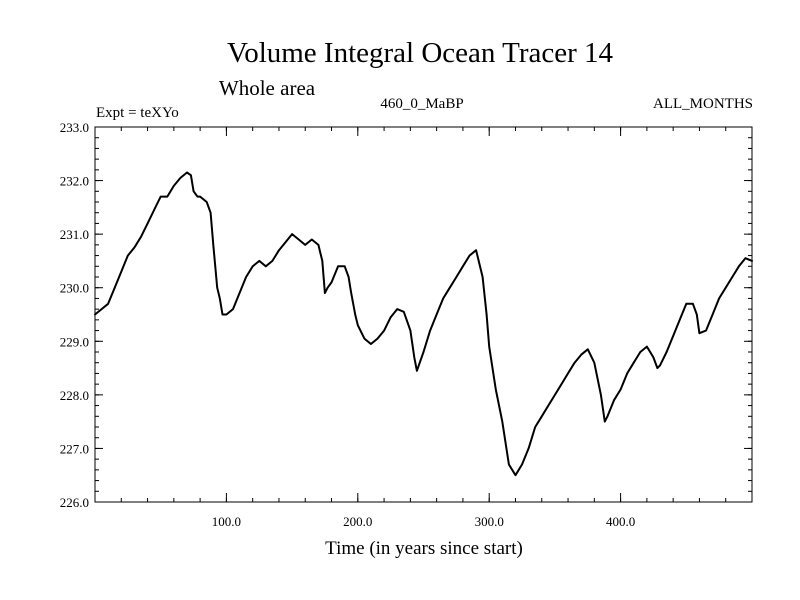 The width and height of the screenshot is (800, 600). I want to click on x-tick-label: 400.0, so click(620, 521).